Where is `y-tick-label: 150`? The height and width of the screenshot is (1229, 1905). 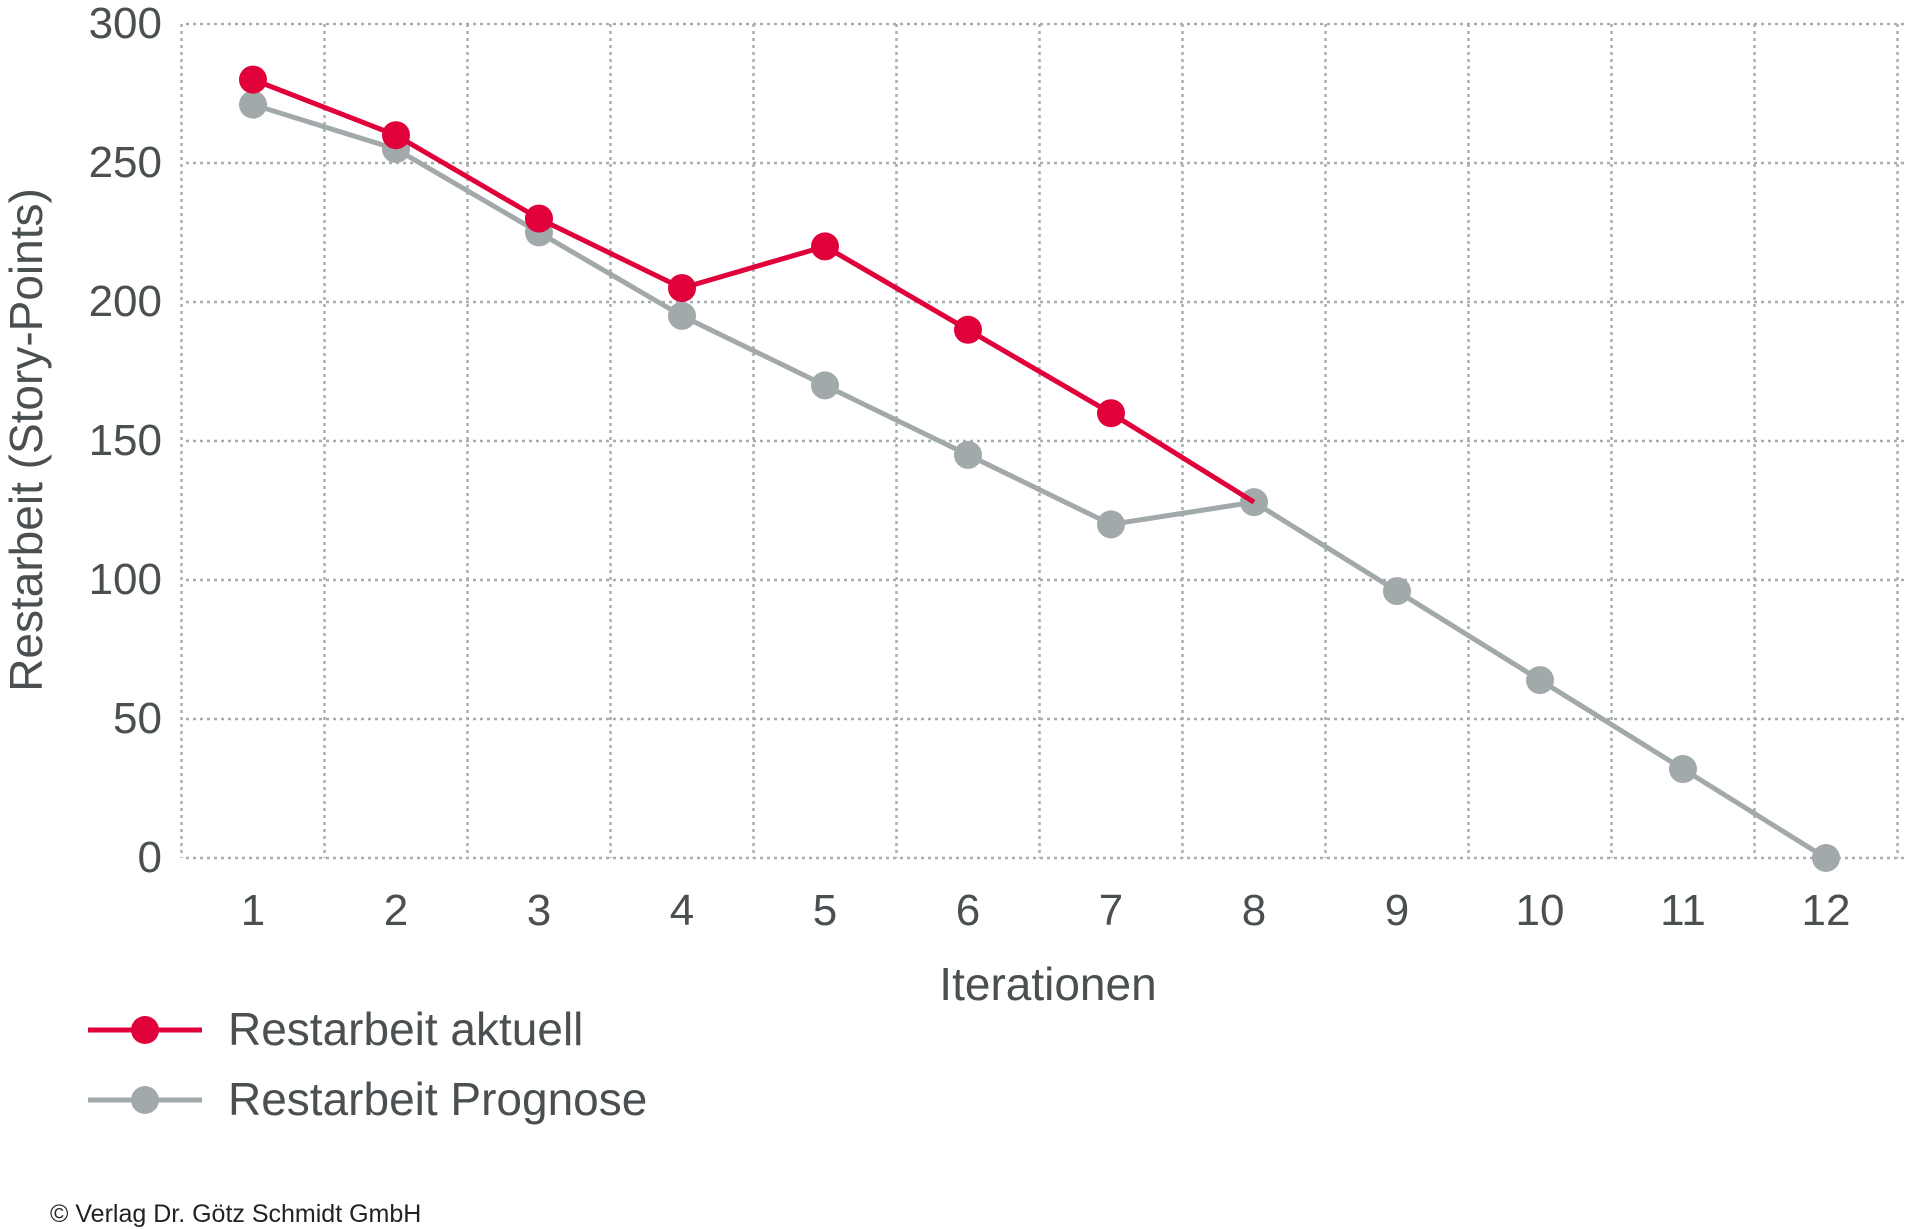 y-tick-label: 150 is located at coordinates (125, 440).